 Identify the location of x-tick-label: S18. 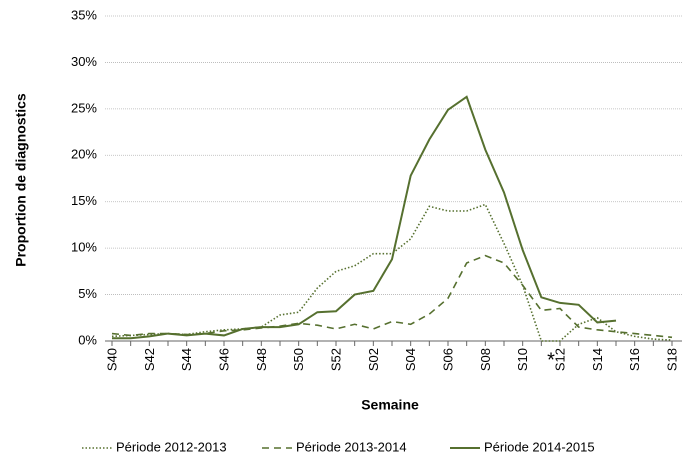
(671, 359).